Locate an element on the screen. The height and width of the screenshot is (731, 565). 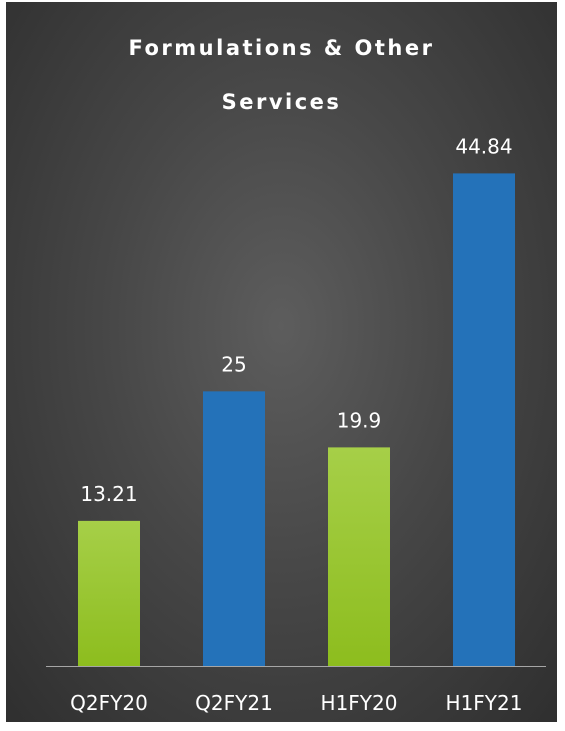
chart-title-line-2: Services is located at coordinates (281, 102).